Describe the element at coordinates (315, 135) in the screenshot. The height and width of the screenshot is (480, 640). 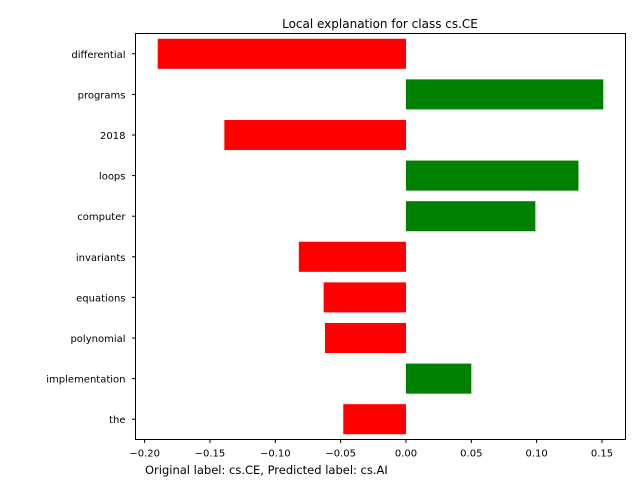
I see `bar-2018` at that location.